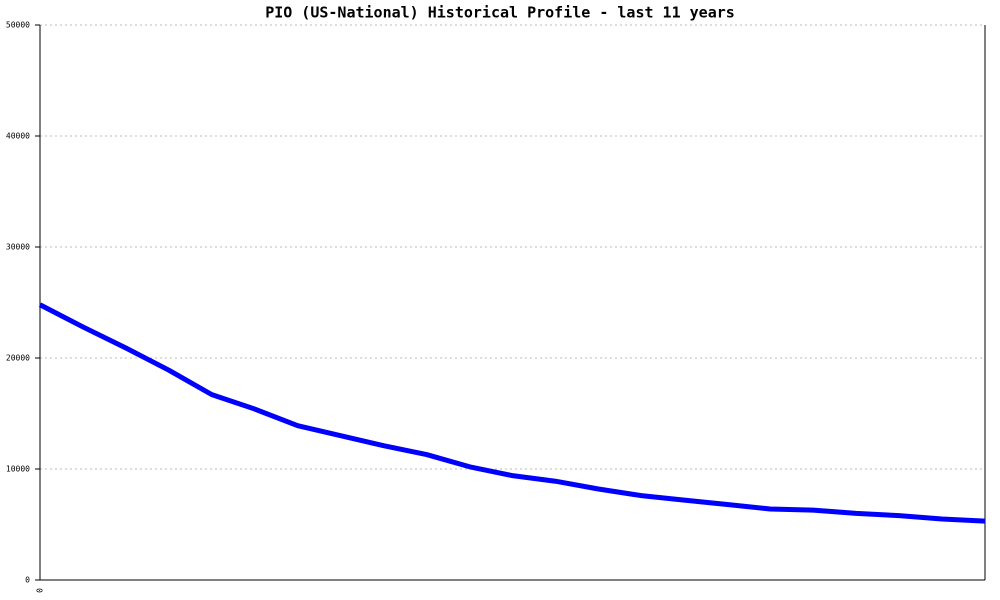 This screenshot has height=600, width=1000. Describe the element at coordinates (27, 580) in the screenshot. I see `y-tick-label: 0` at that location.